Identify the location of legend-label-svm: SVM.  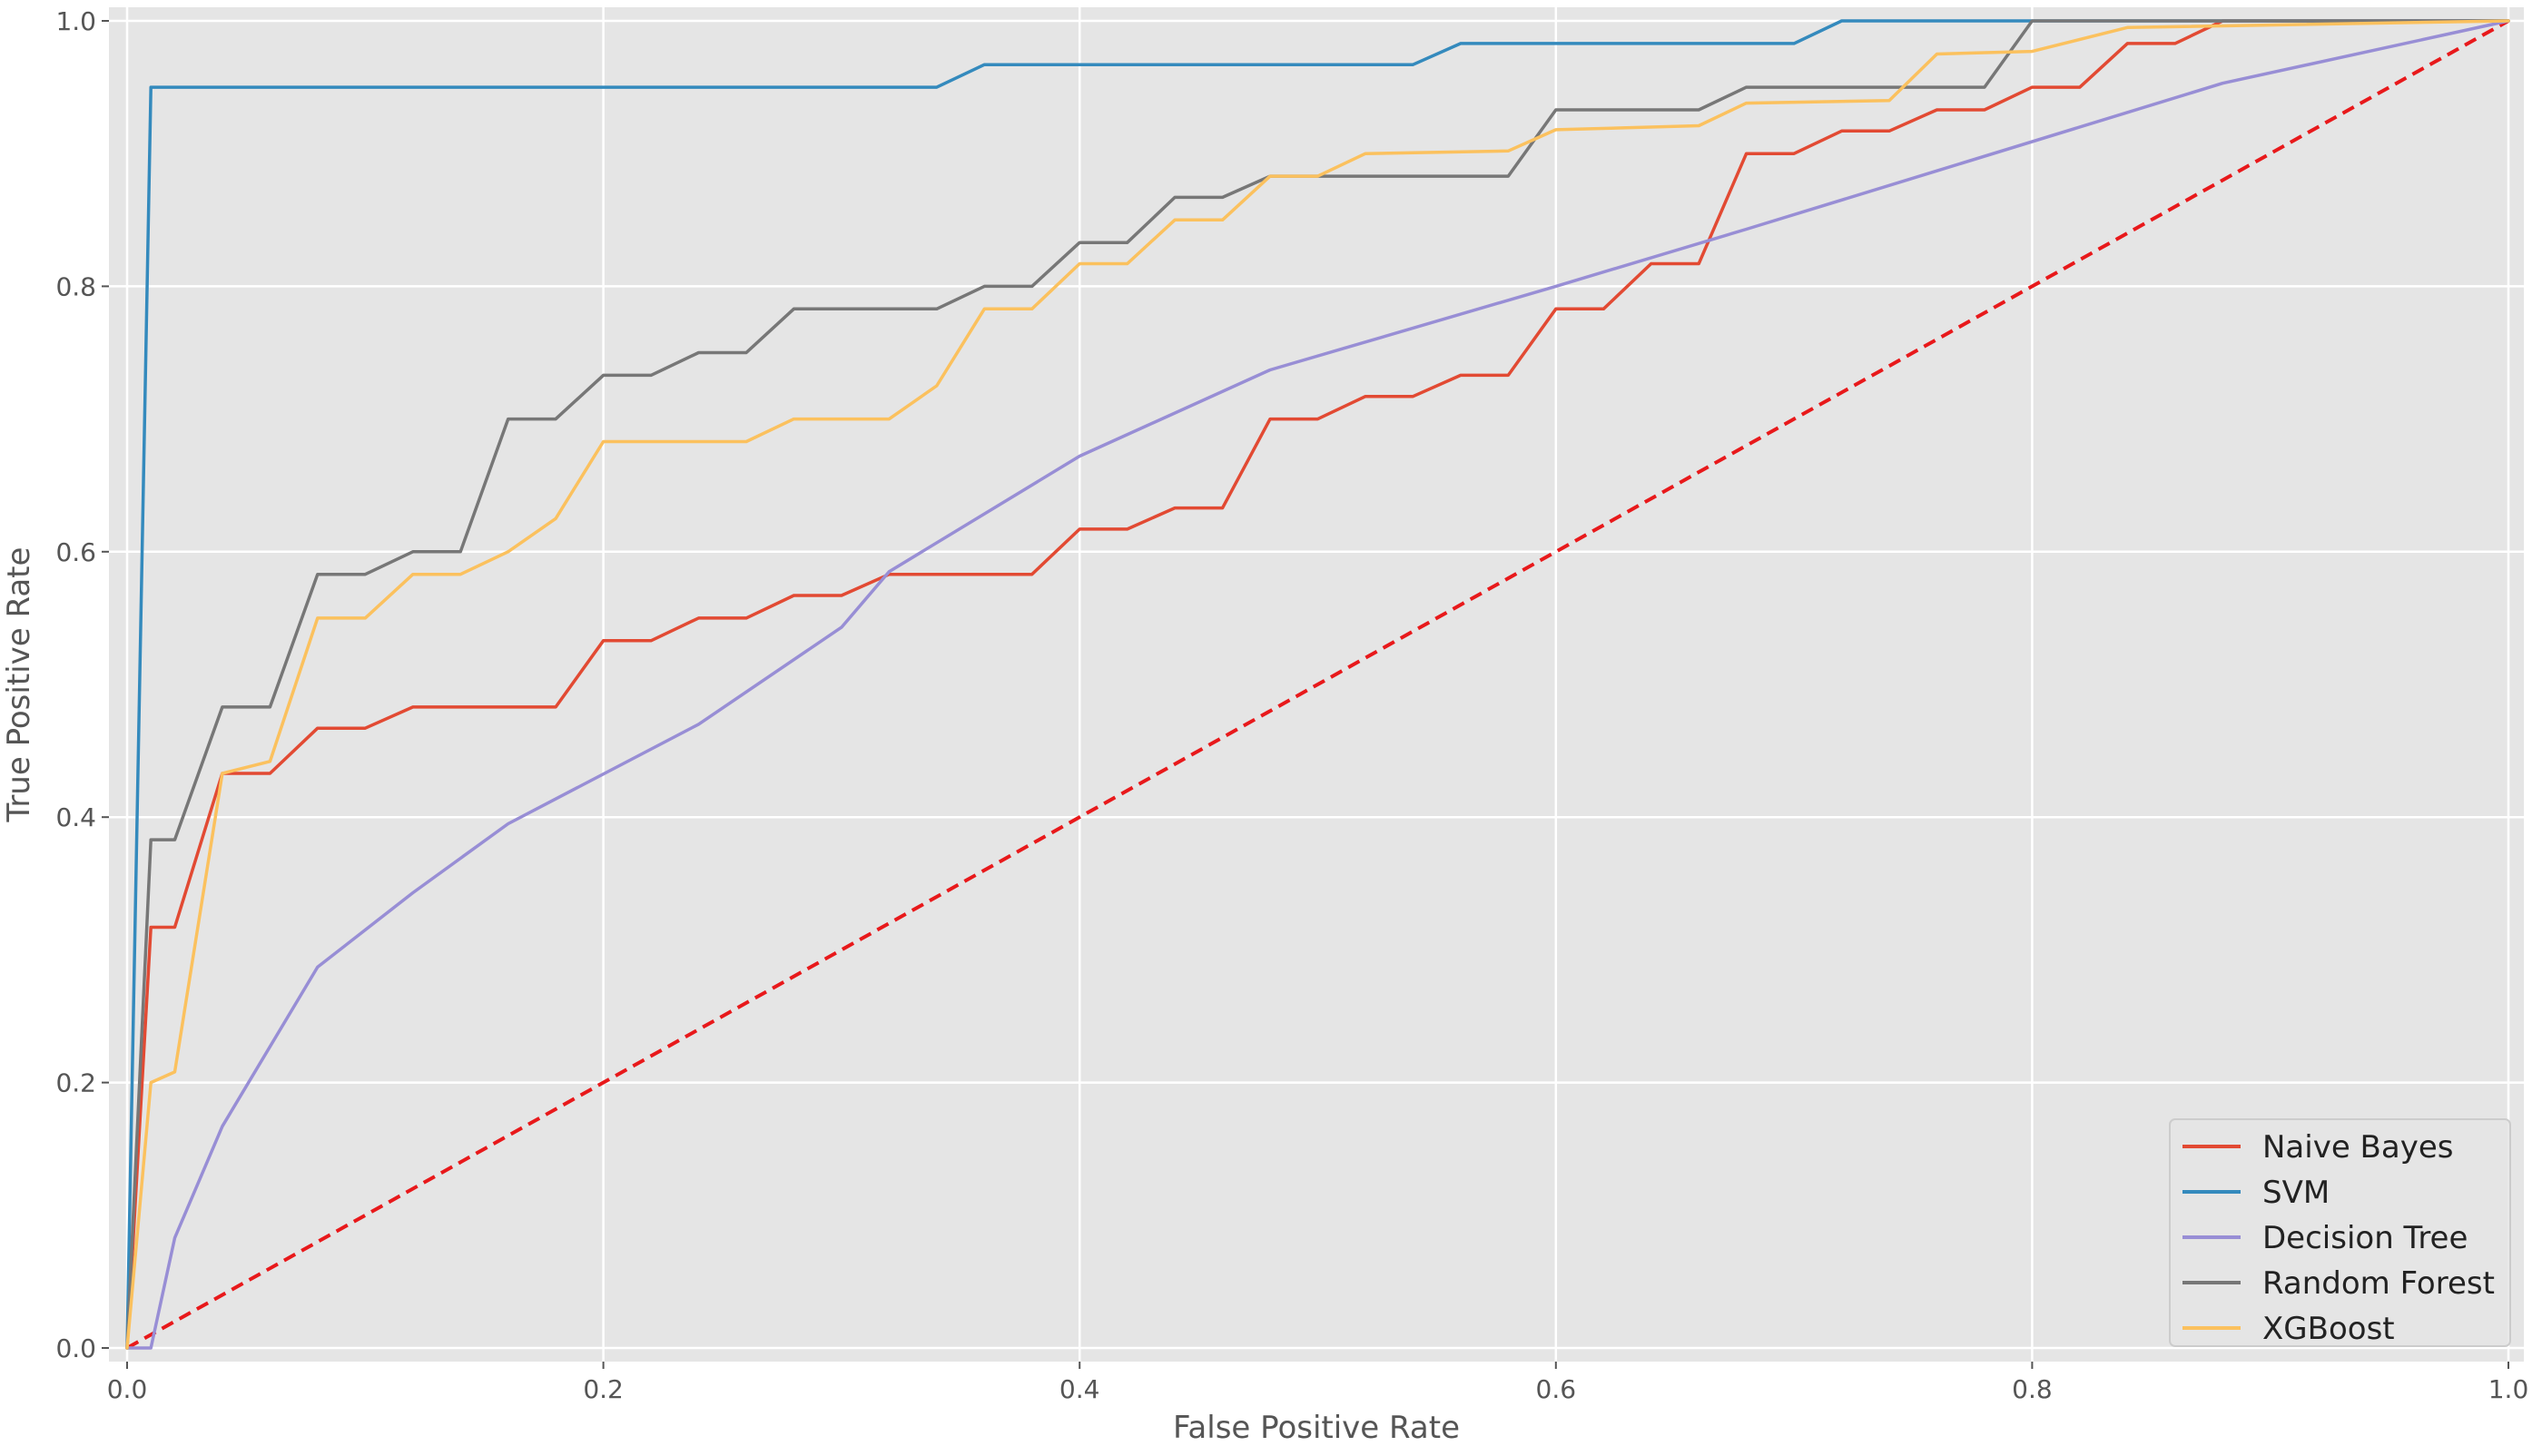
(2296, 1193).